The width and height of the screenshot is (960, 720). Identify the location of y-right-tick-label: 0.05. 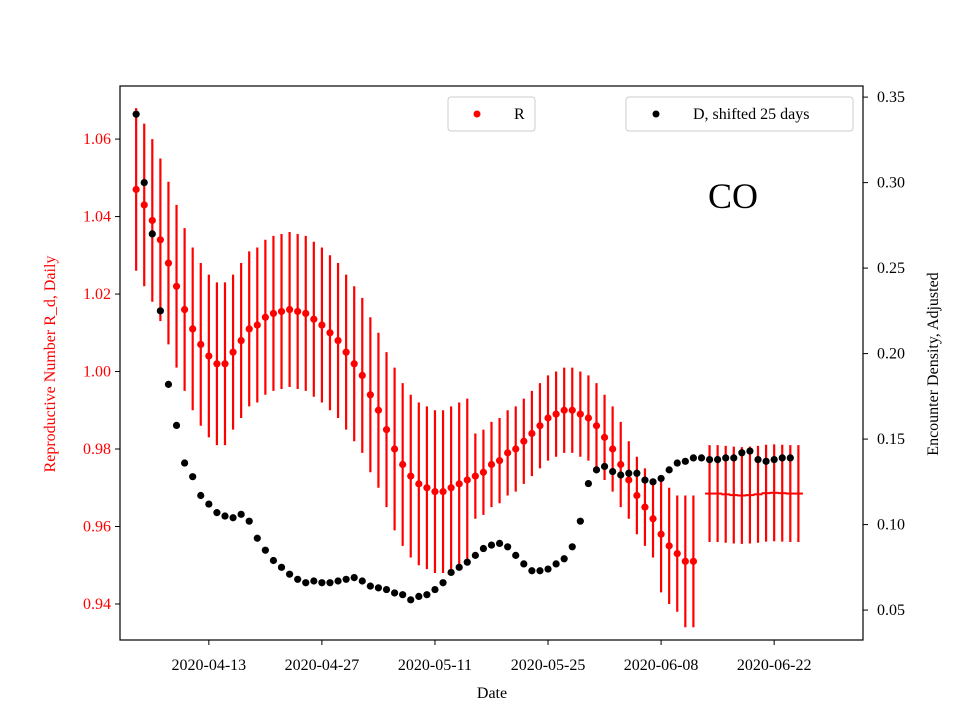
(891, 610).